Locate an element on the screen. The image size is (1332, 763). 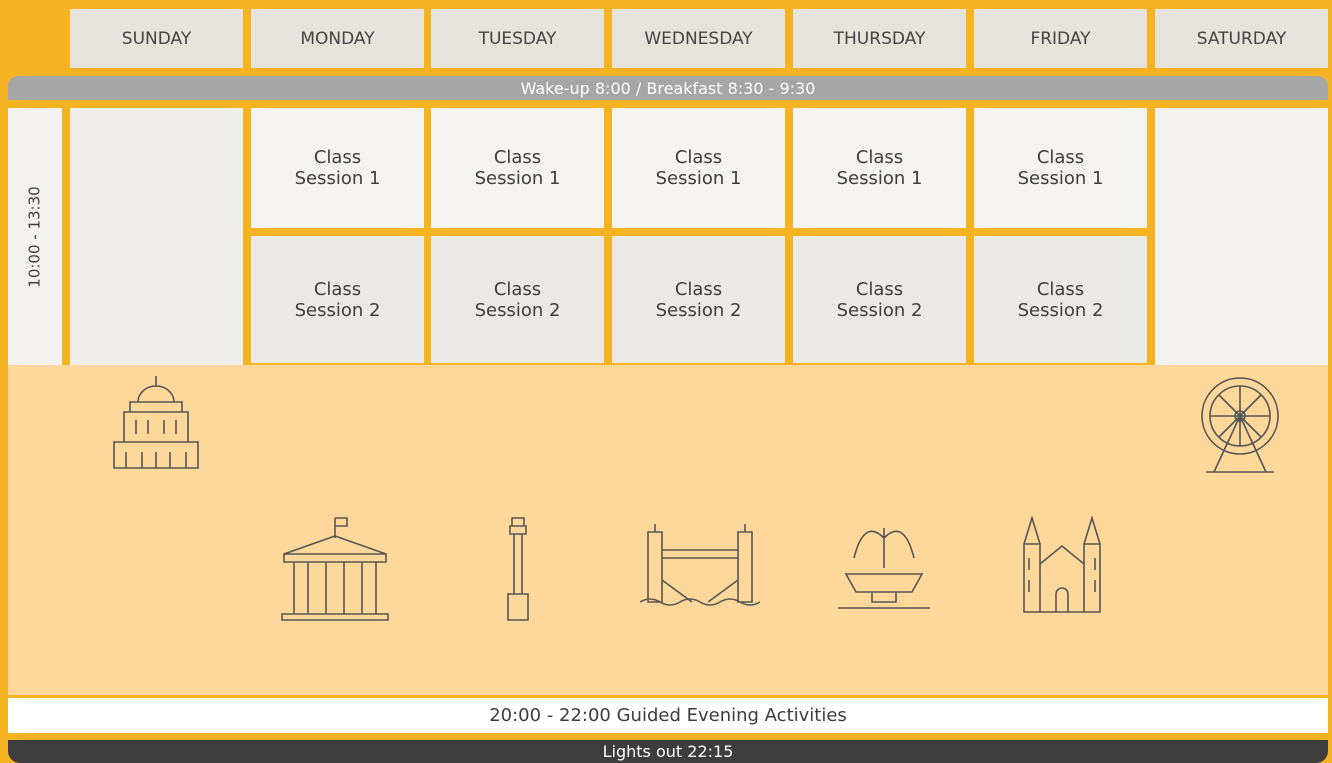
evening-bar-text: 20:00 - 22:00 Guided Evening Activities is located at coordinates (668, 715).